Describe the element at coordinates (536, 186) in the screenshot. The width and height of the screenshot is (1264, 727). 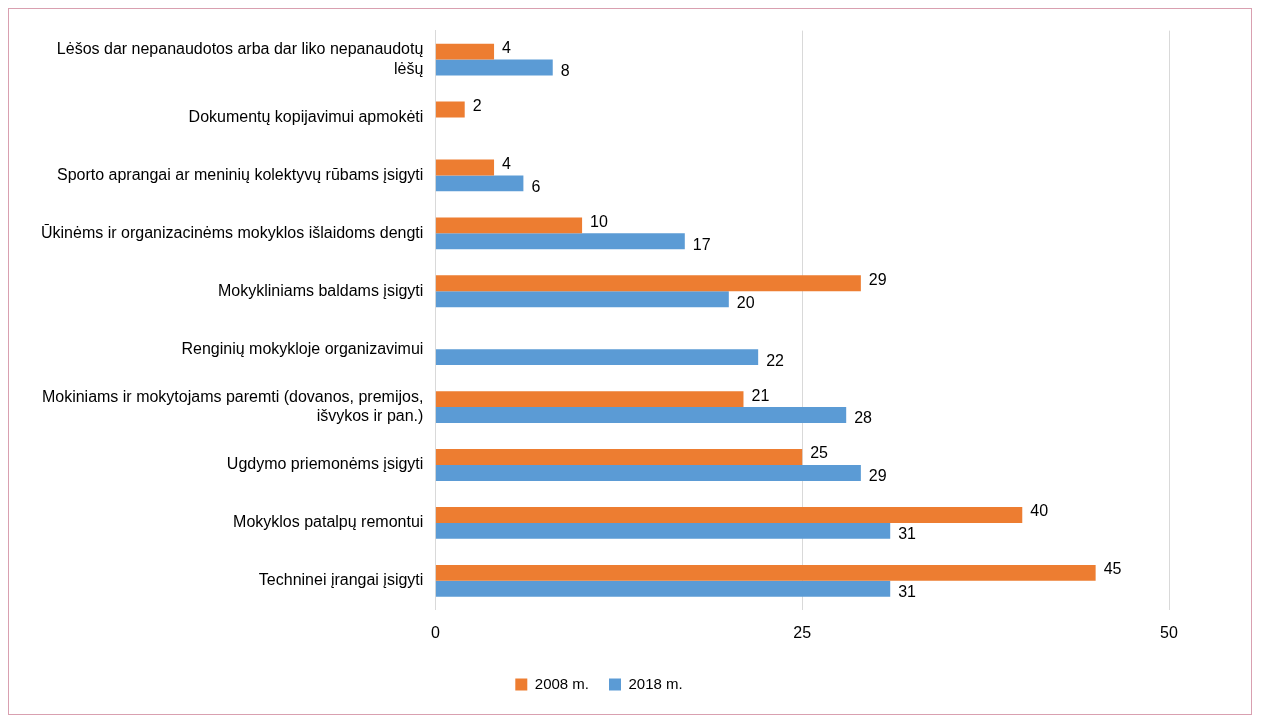
I see `data-label: 6` at that location.